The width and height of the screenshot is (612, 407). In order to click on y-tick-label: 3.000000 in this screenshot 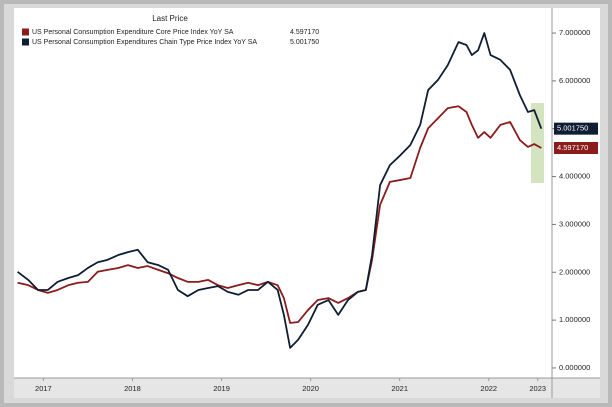, I will do `click(574, 223)`.